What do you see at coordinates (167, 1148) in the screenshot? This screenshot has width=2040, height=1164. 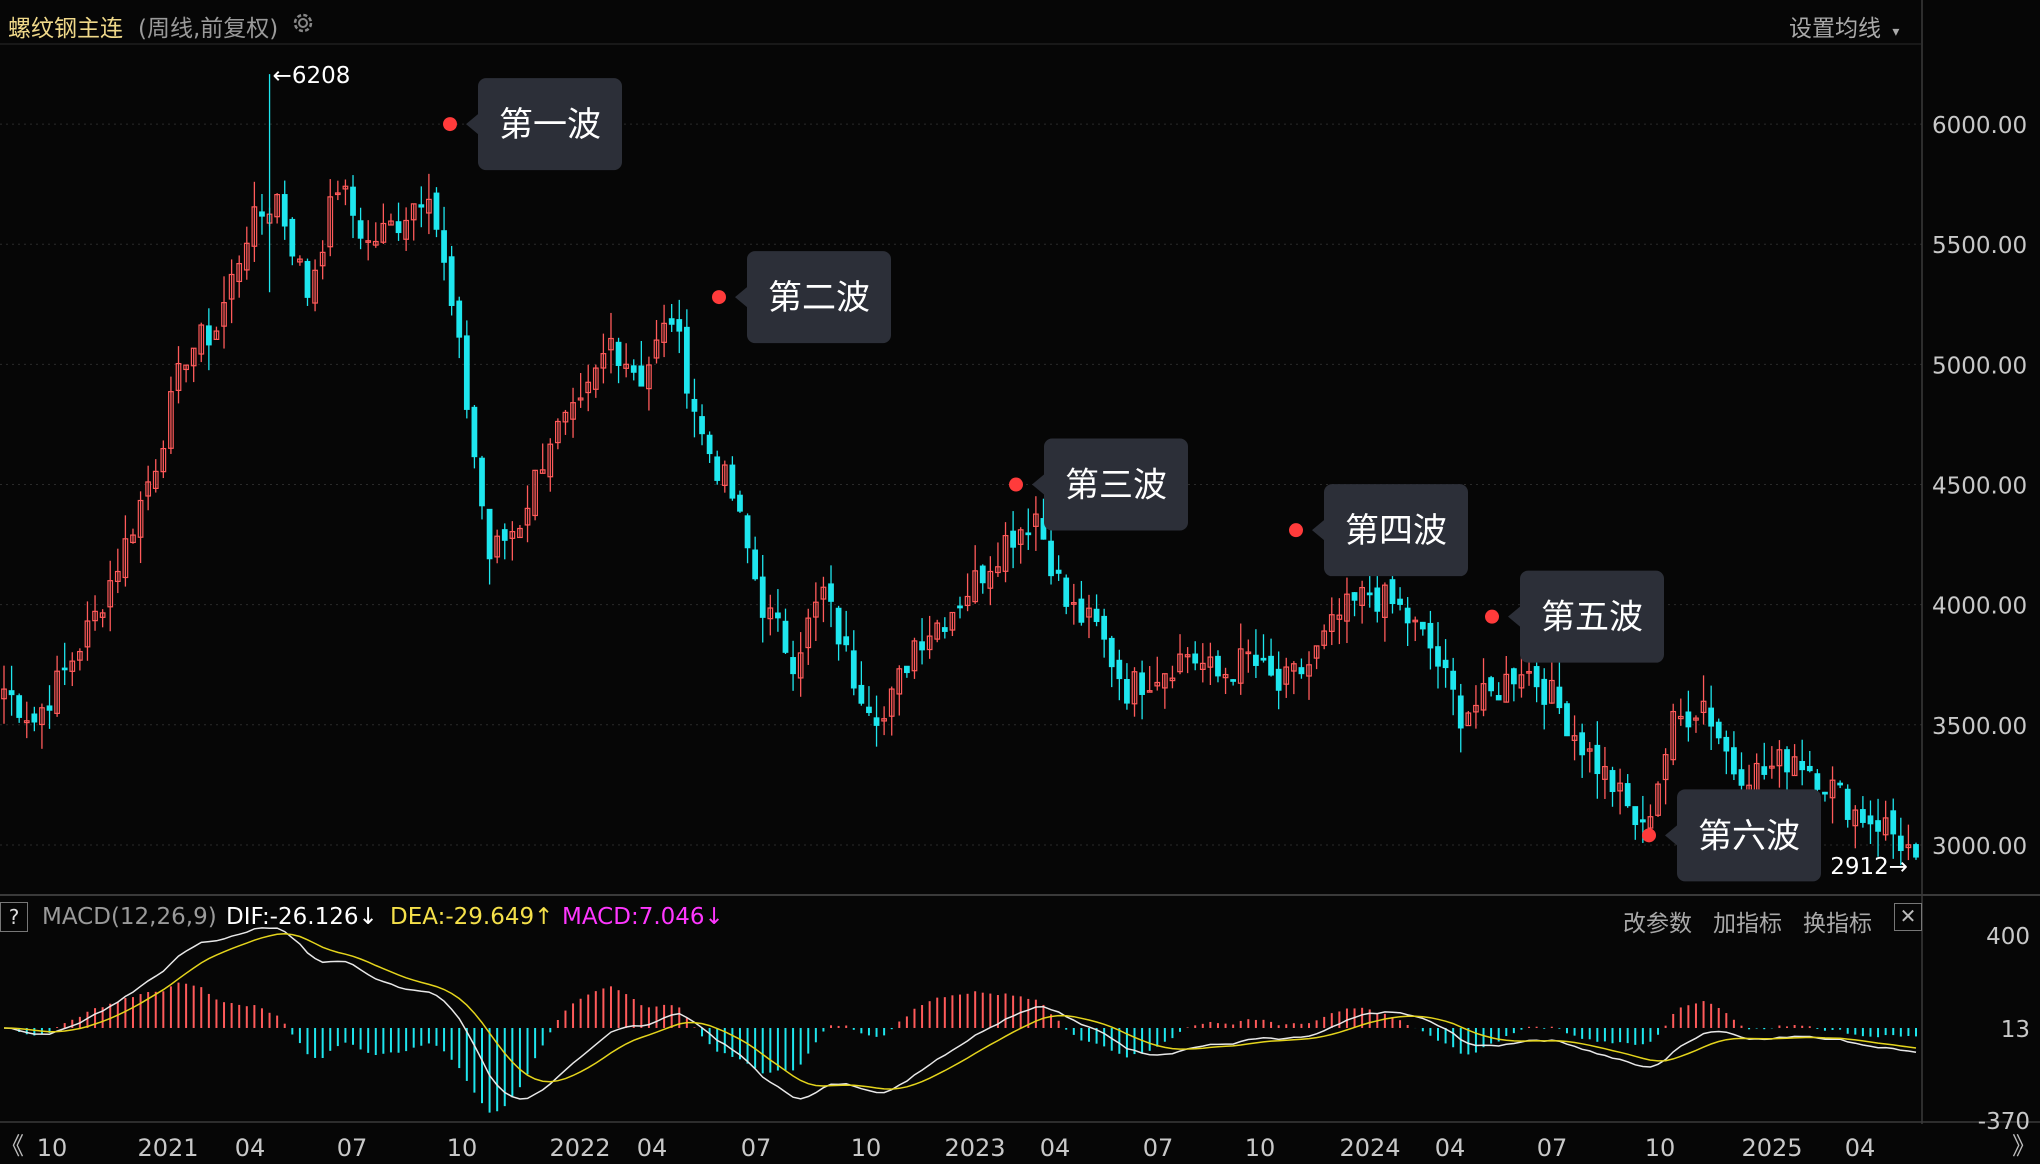 I see `x-tick-label: 2021` at bounding box center [167, 1148].